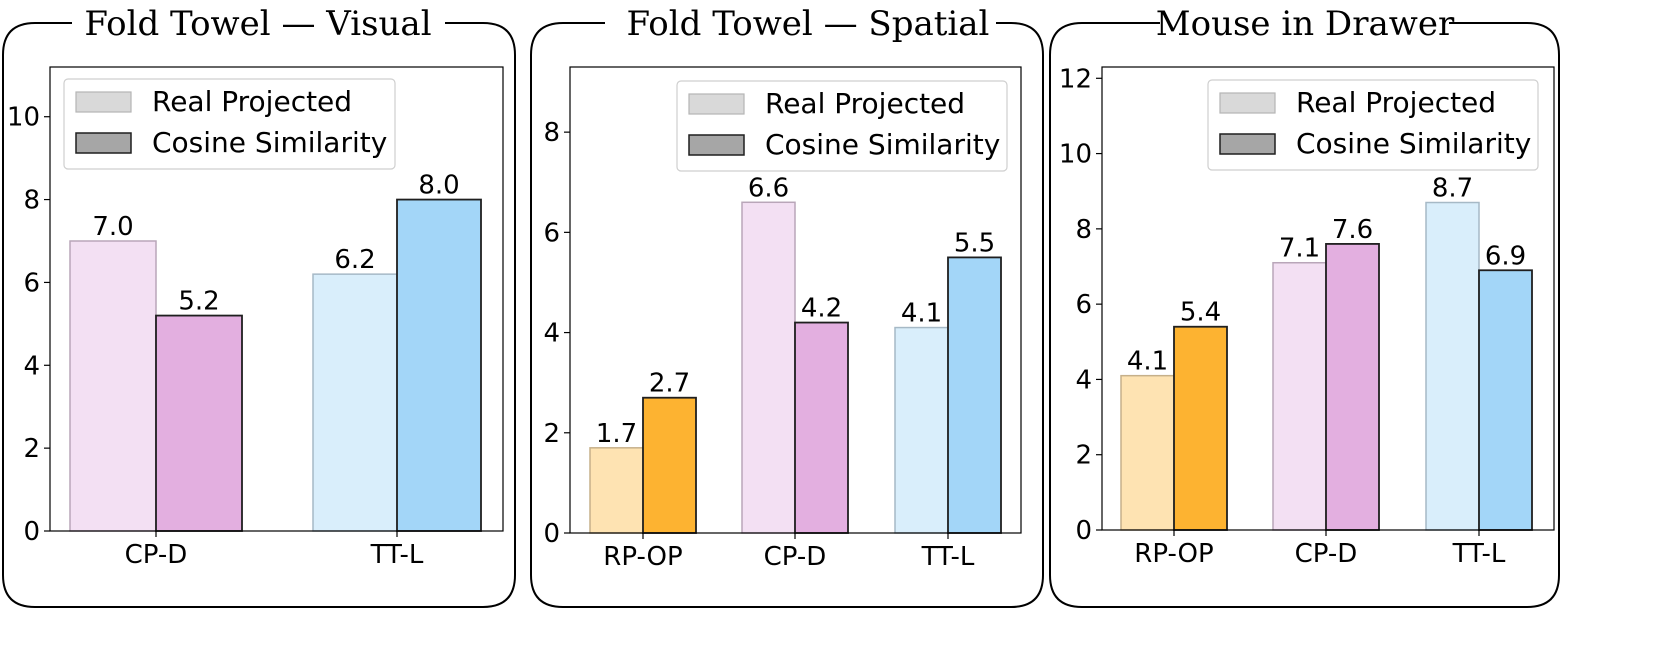  I want to click on data-label: 8.7, so click(1452, 189).